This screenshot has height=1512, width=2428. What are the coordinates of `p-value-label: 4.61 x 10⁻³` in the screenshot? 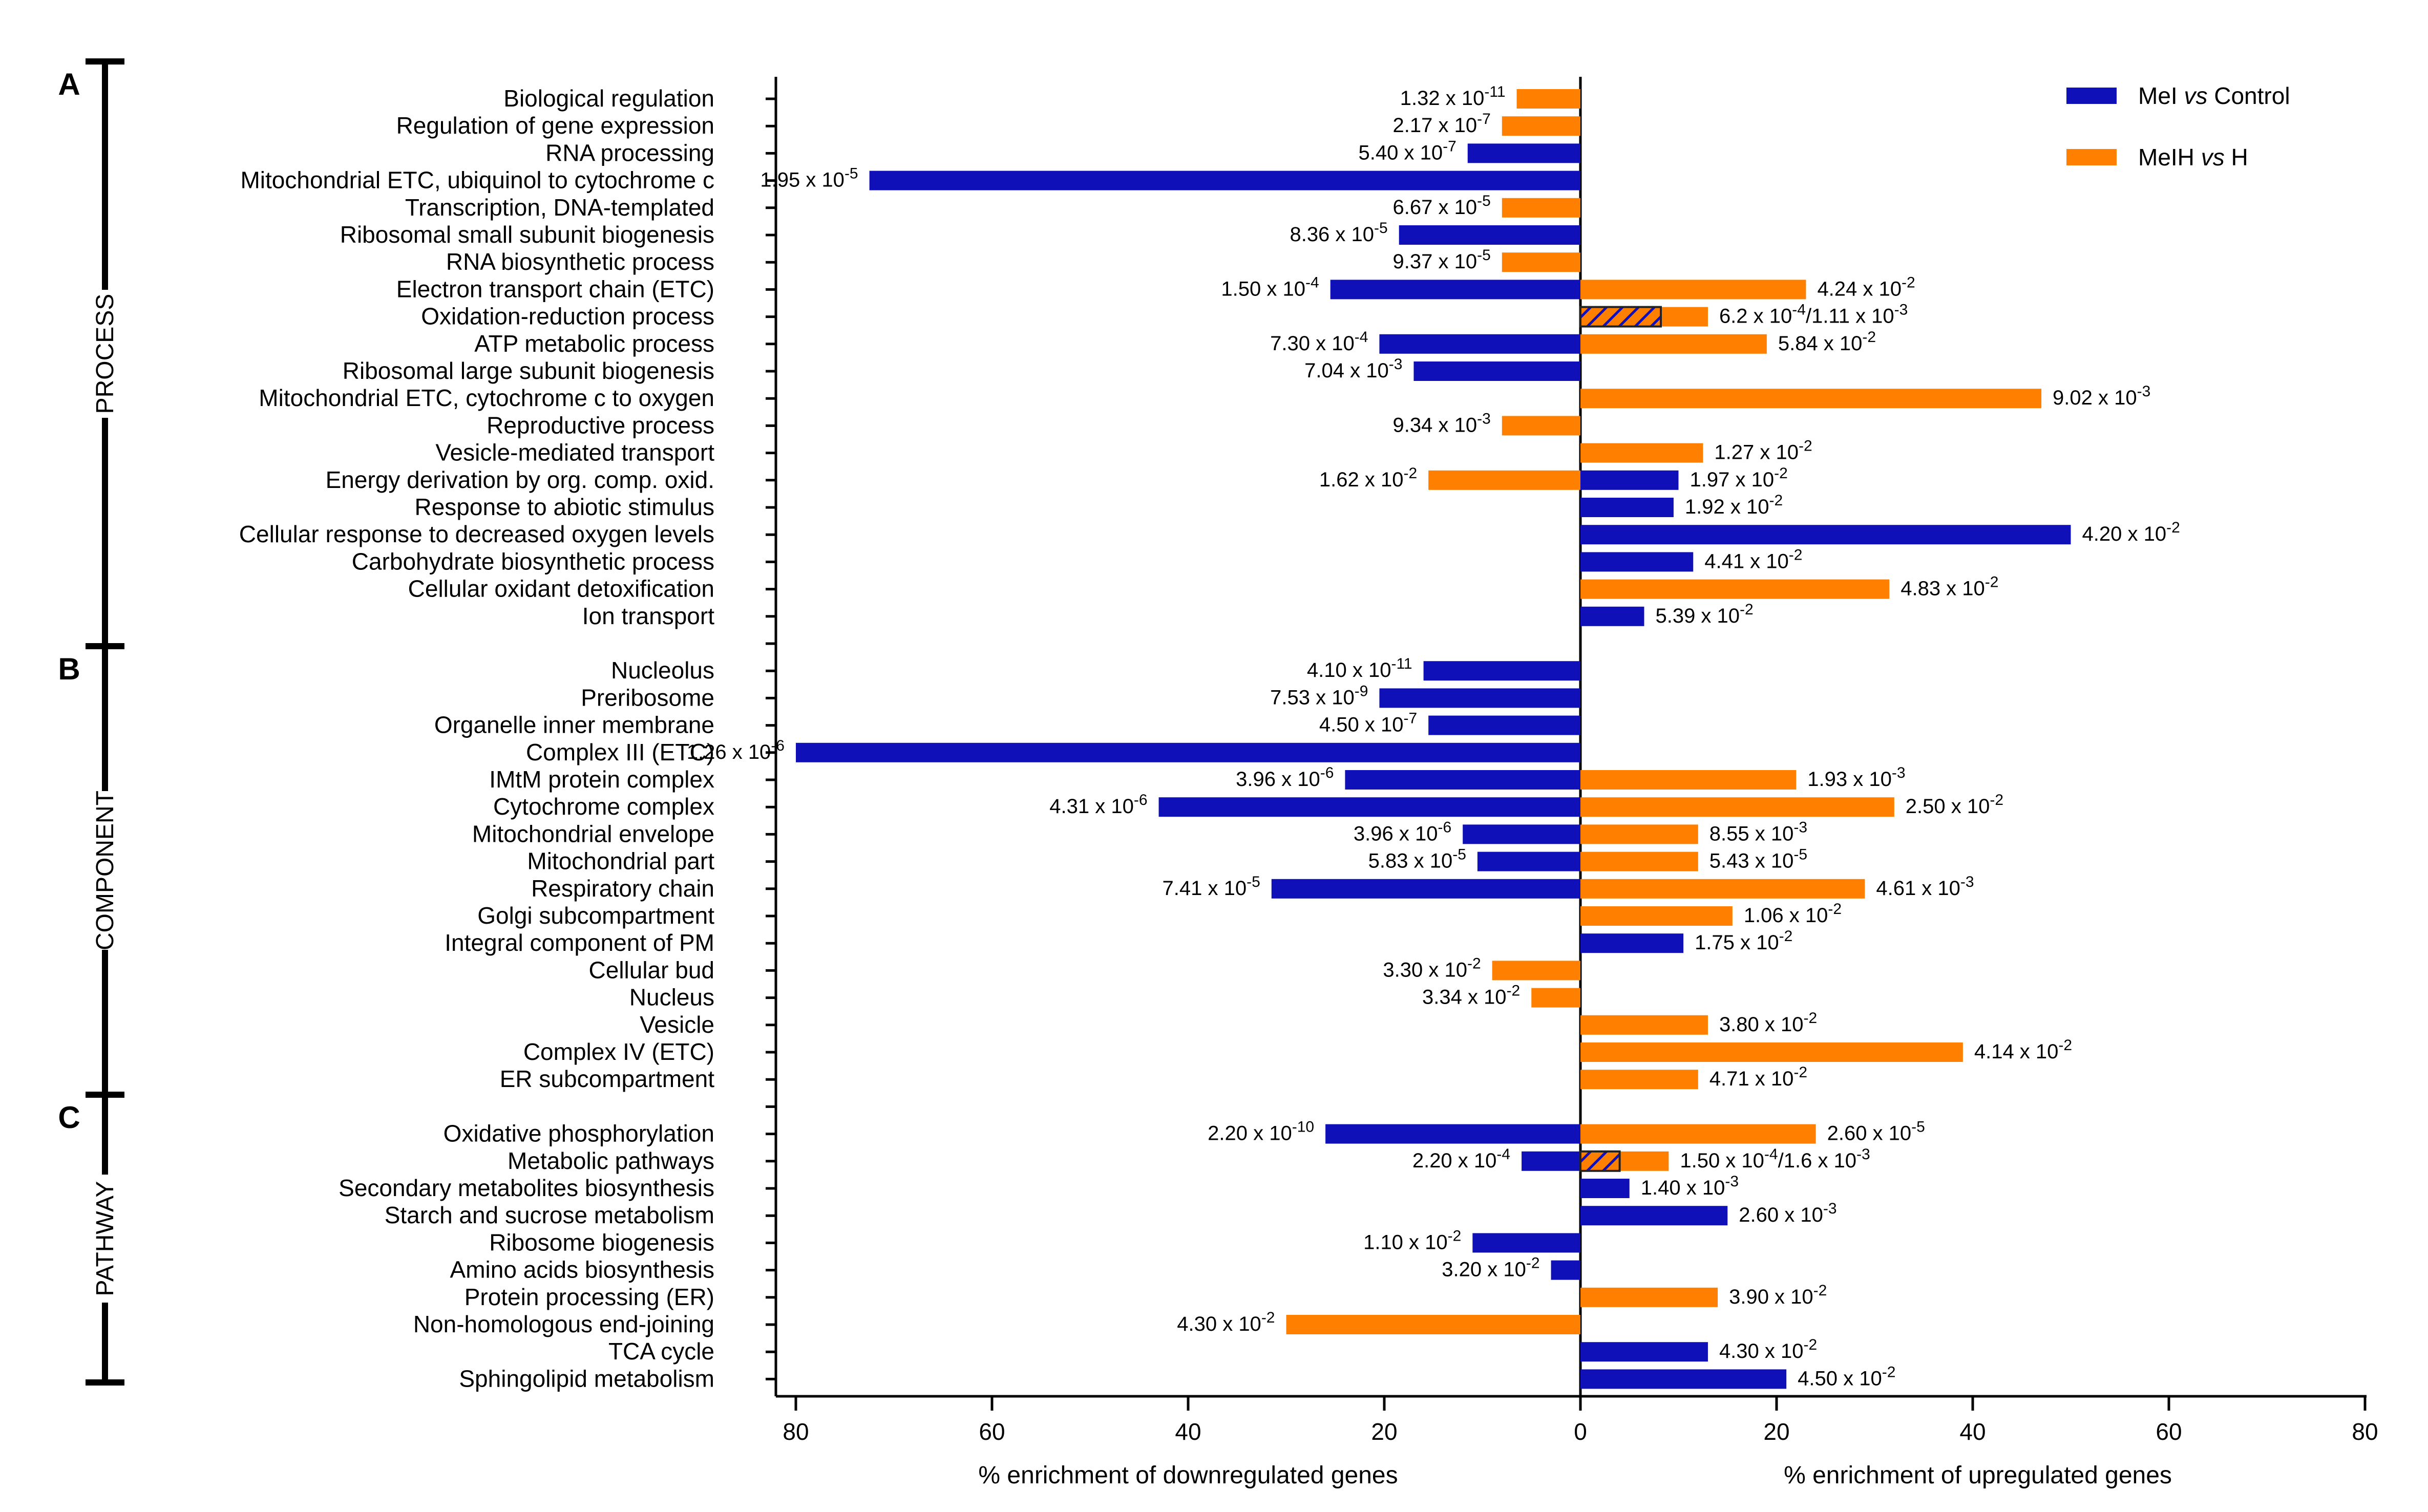 It's located at (1925, 886).